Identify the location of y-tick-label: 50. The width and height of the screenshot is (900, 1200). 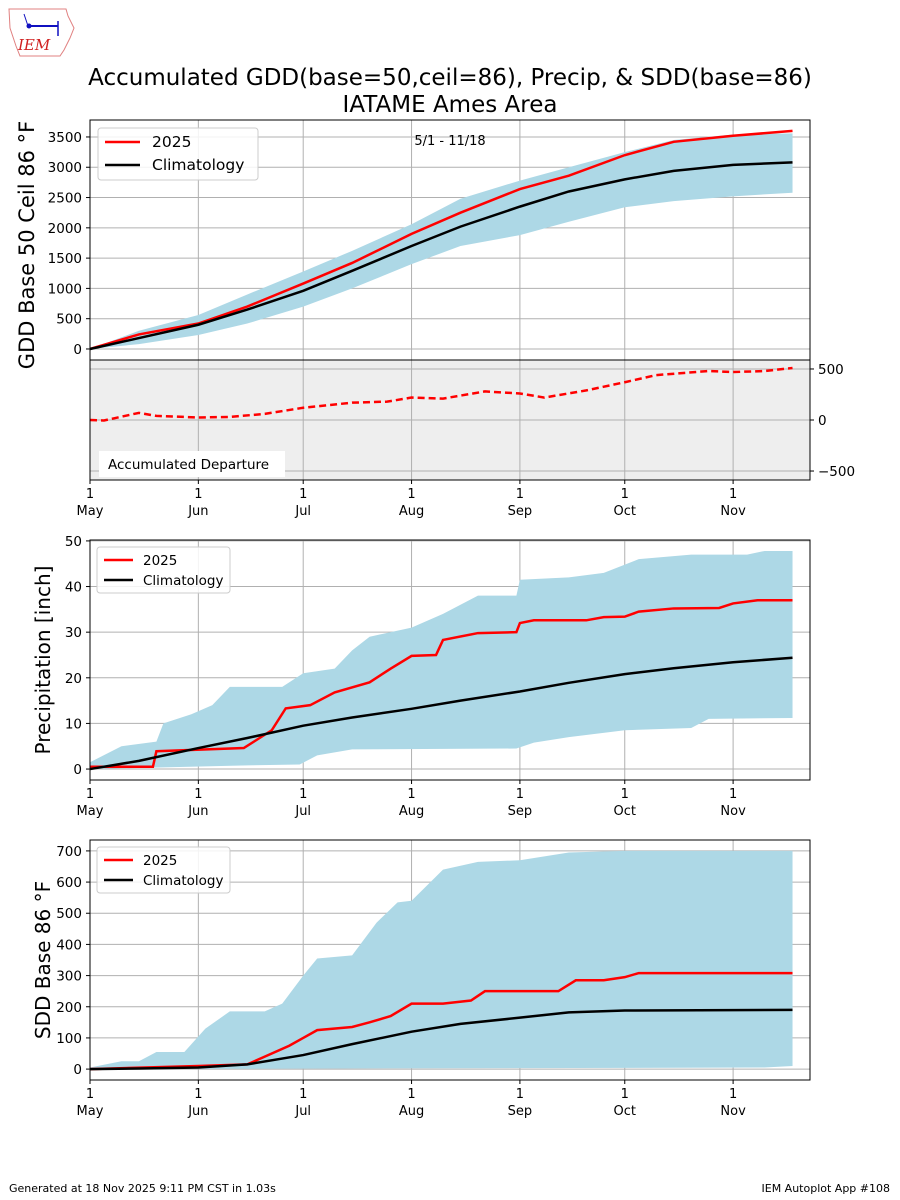
(73, 542).